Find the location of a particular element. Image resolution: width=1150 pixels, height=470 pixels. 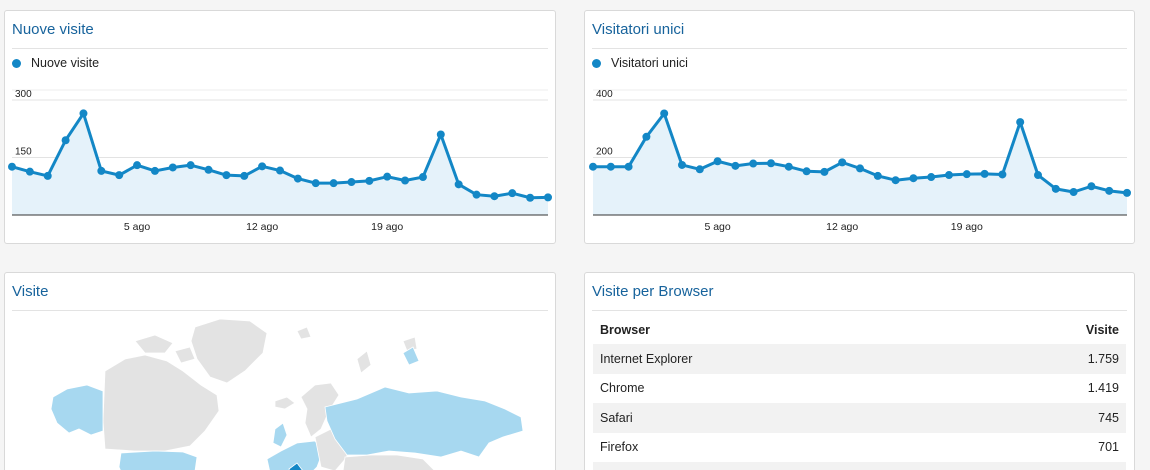

browser-name: Safari is located at coordinates (778, 418).